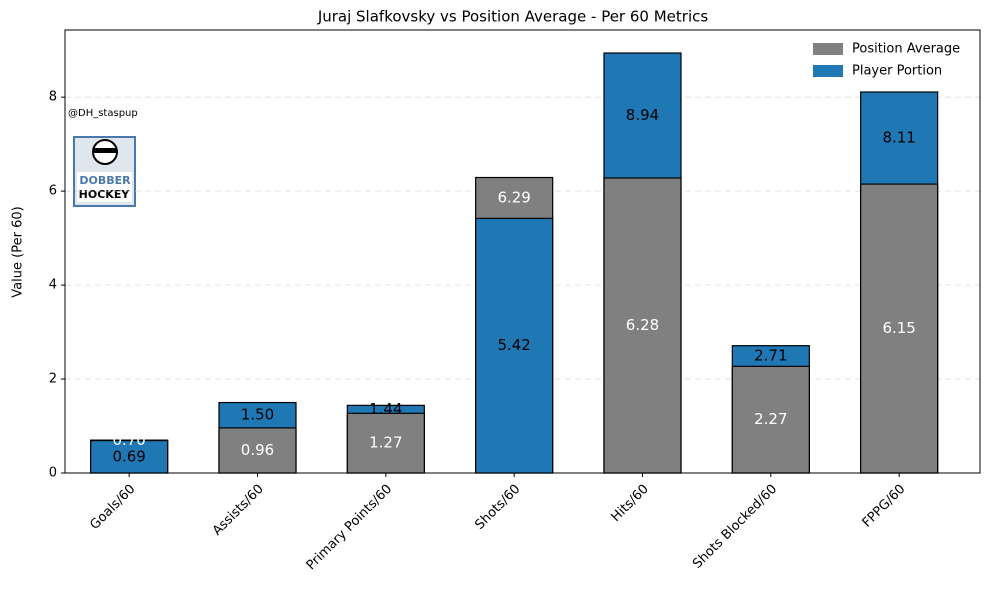  Describe the element at coordinates (128, 440) in the screenshot. I see `value-label: 0.70` at that location.